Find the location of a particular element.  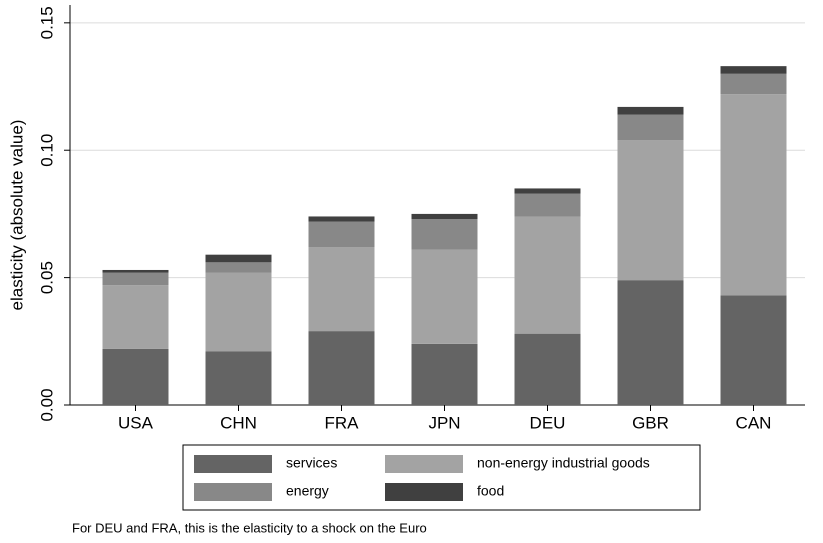

y-tick-label: 0.10 is located at coordinates (46, 150).